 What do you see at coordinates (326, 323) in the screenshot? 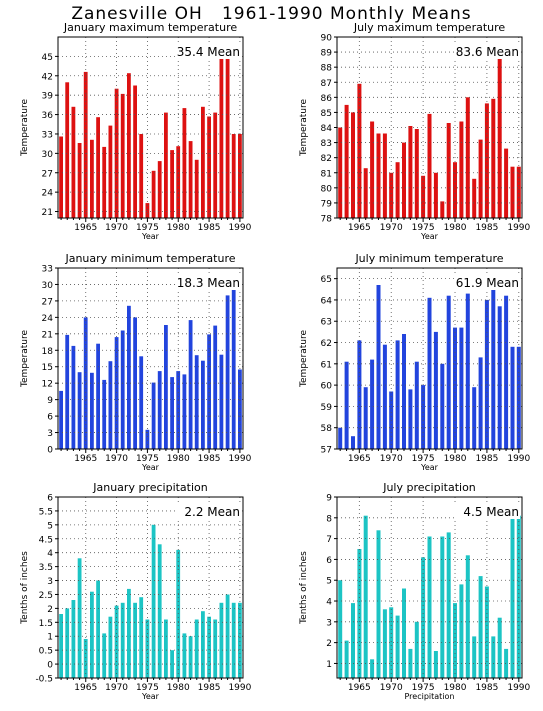
I see `y-tick-label: 63` at bounding box center [326, 323].